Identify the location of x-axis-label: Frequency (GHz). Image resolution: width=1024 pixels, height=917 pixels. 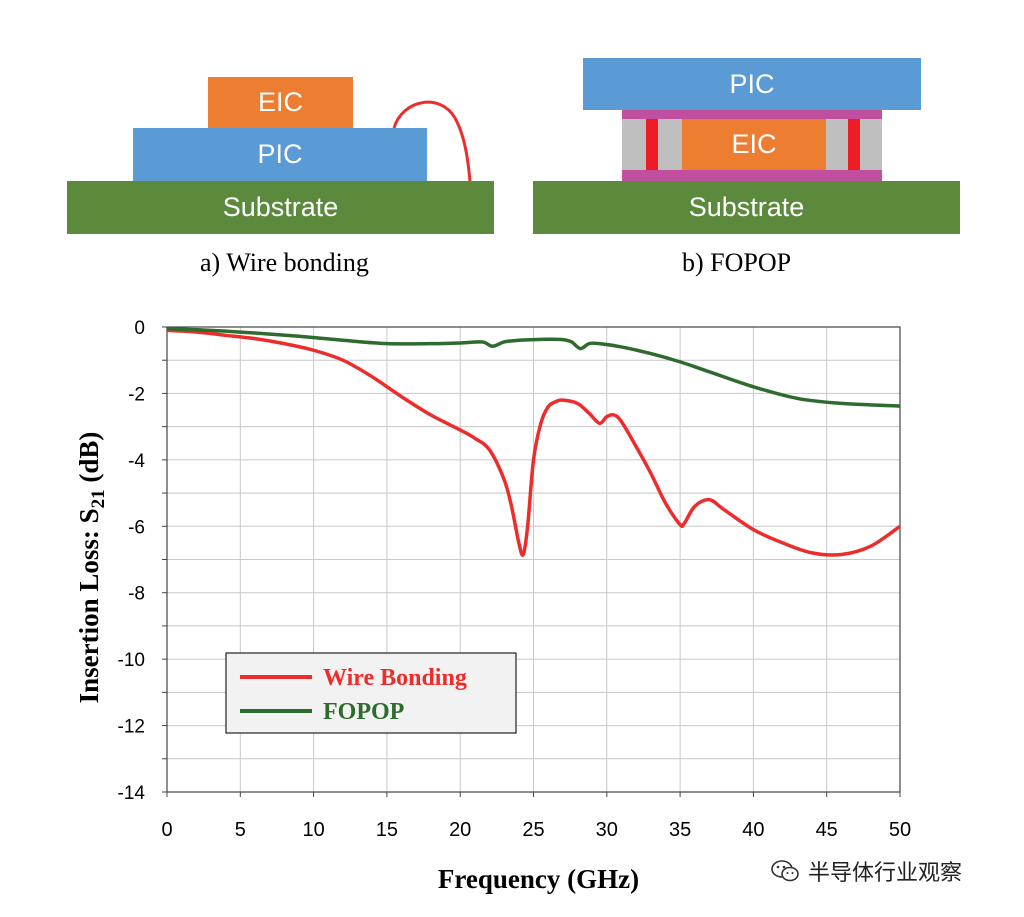
(538, 879).